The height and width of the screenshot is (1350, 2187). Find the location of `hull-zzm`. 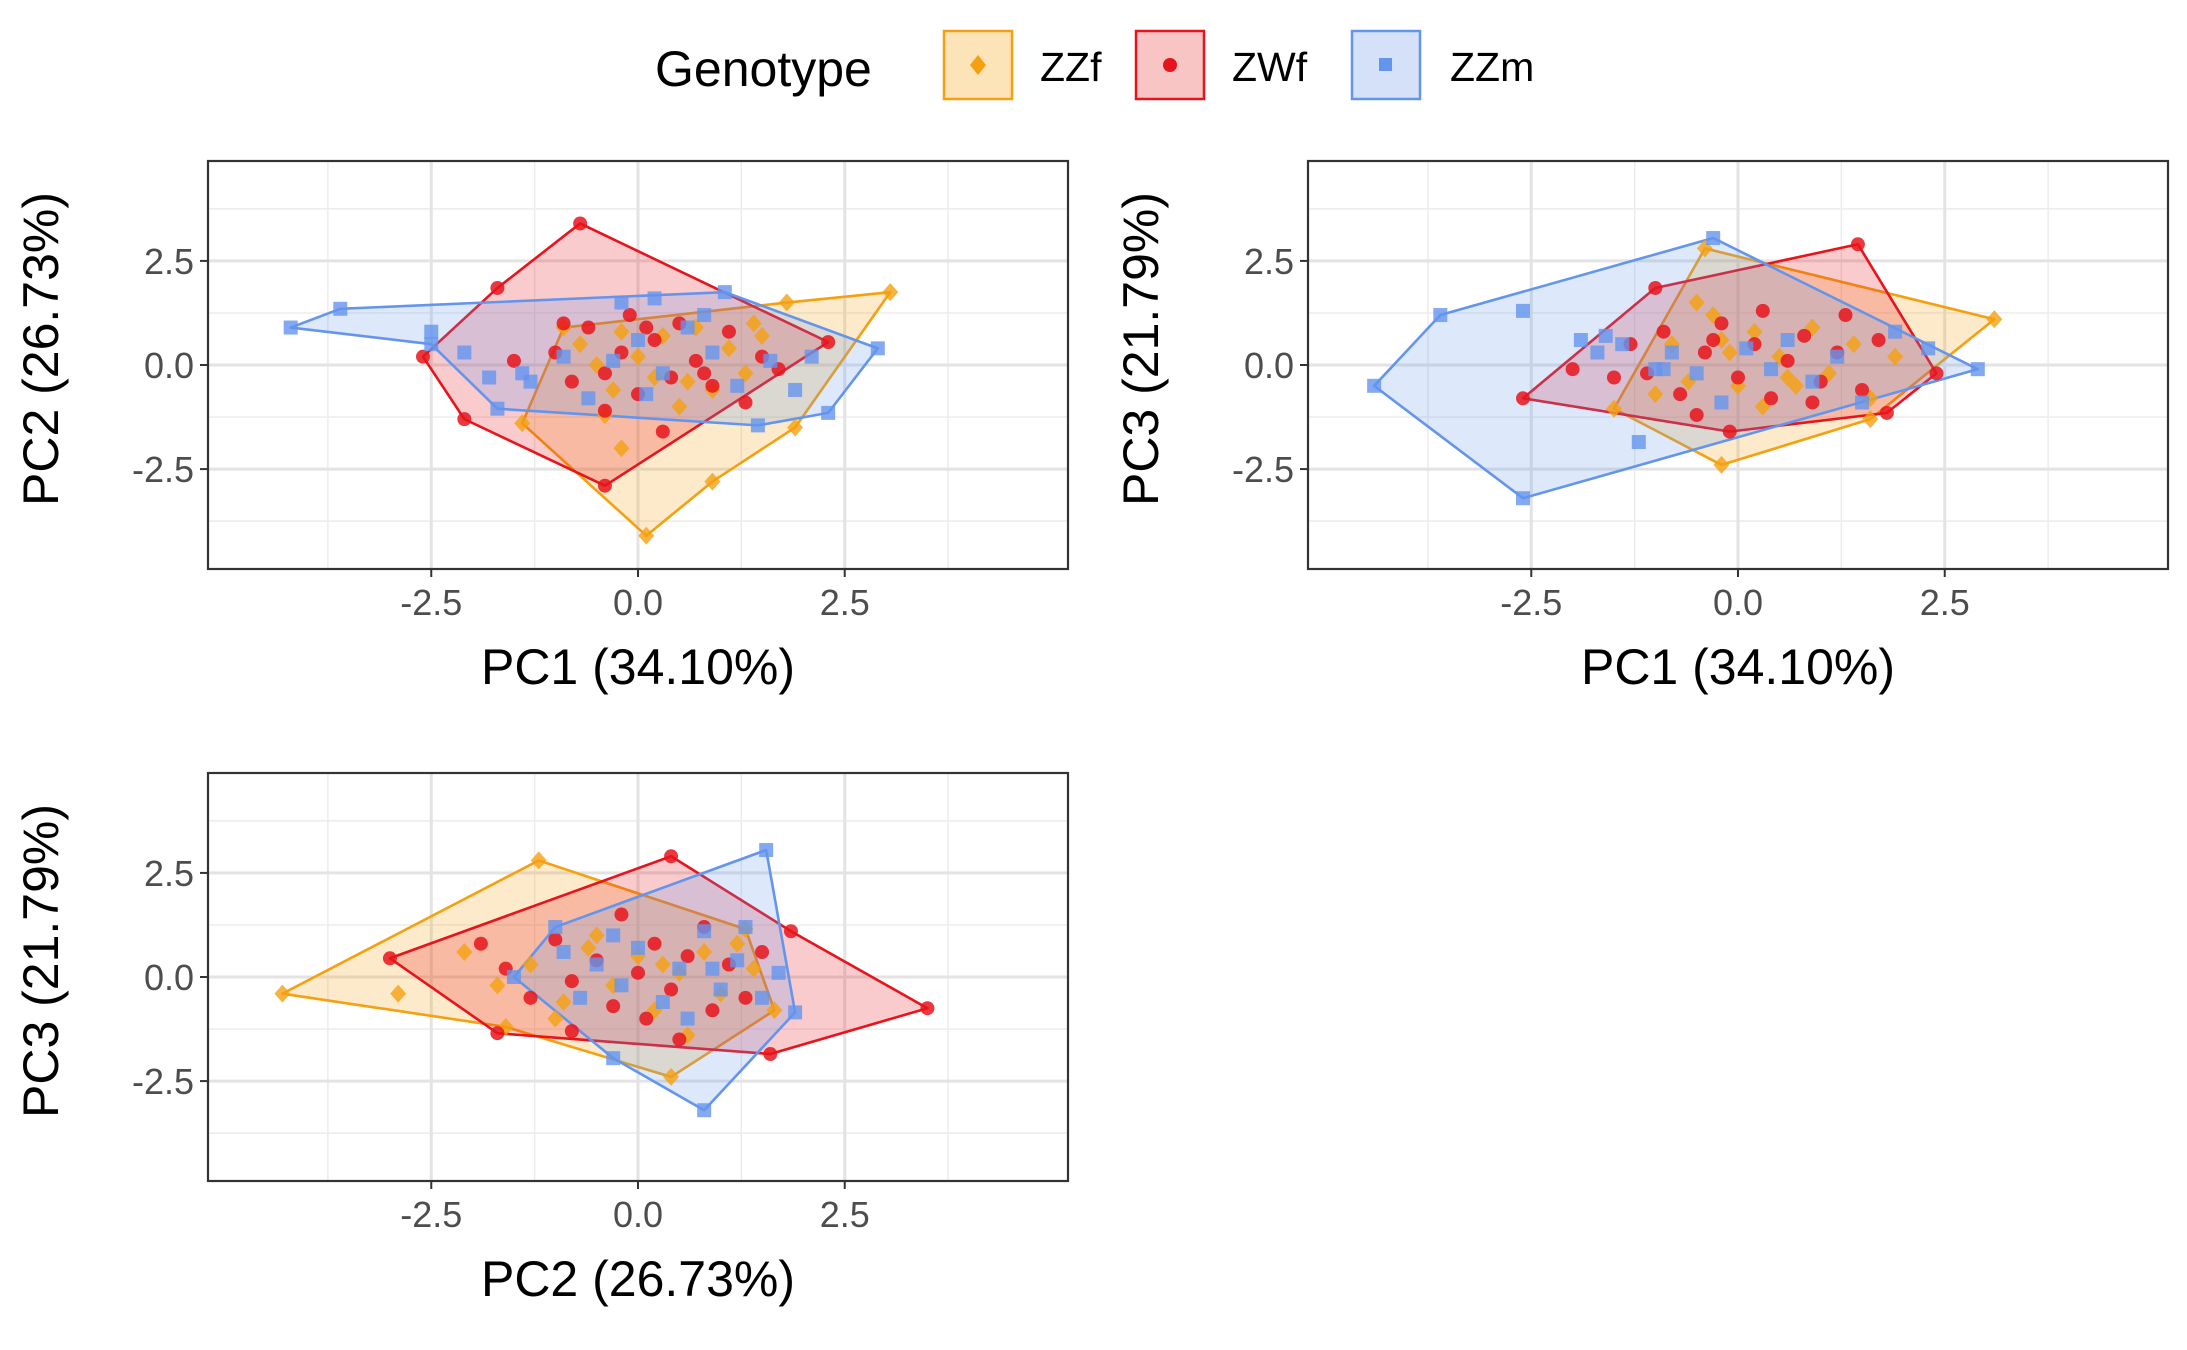

hull-zzm is located at coordinates (1676, 368).